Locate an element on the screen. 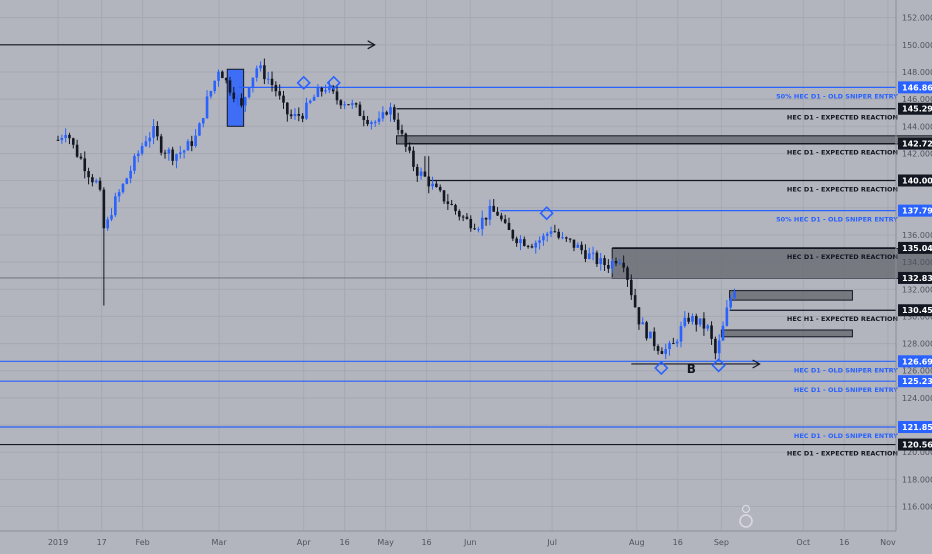  y-tick-label: 126.000 is located at coordinates (917, 371).